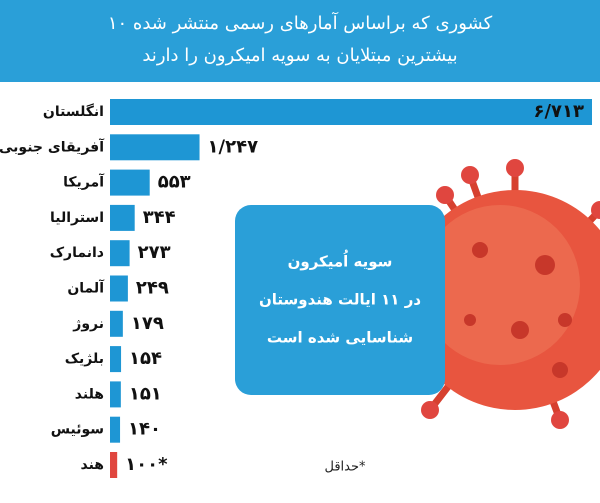 This screenshot has height=503, width=600. Describe the element at coordinates (77, 253) in the screenshot. I see `category-label: دانمارک` at that location.